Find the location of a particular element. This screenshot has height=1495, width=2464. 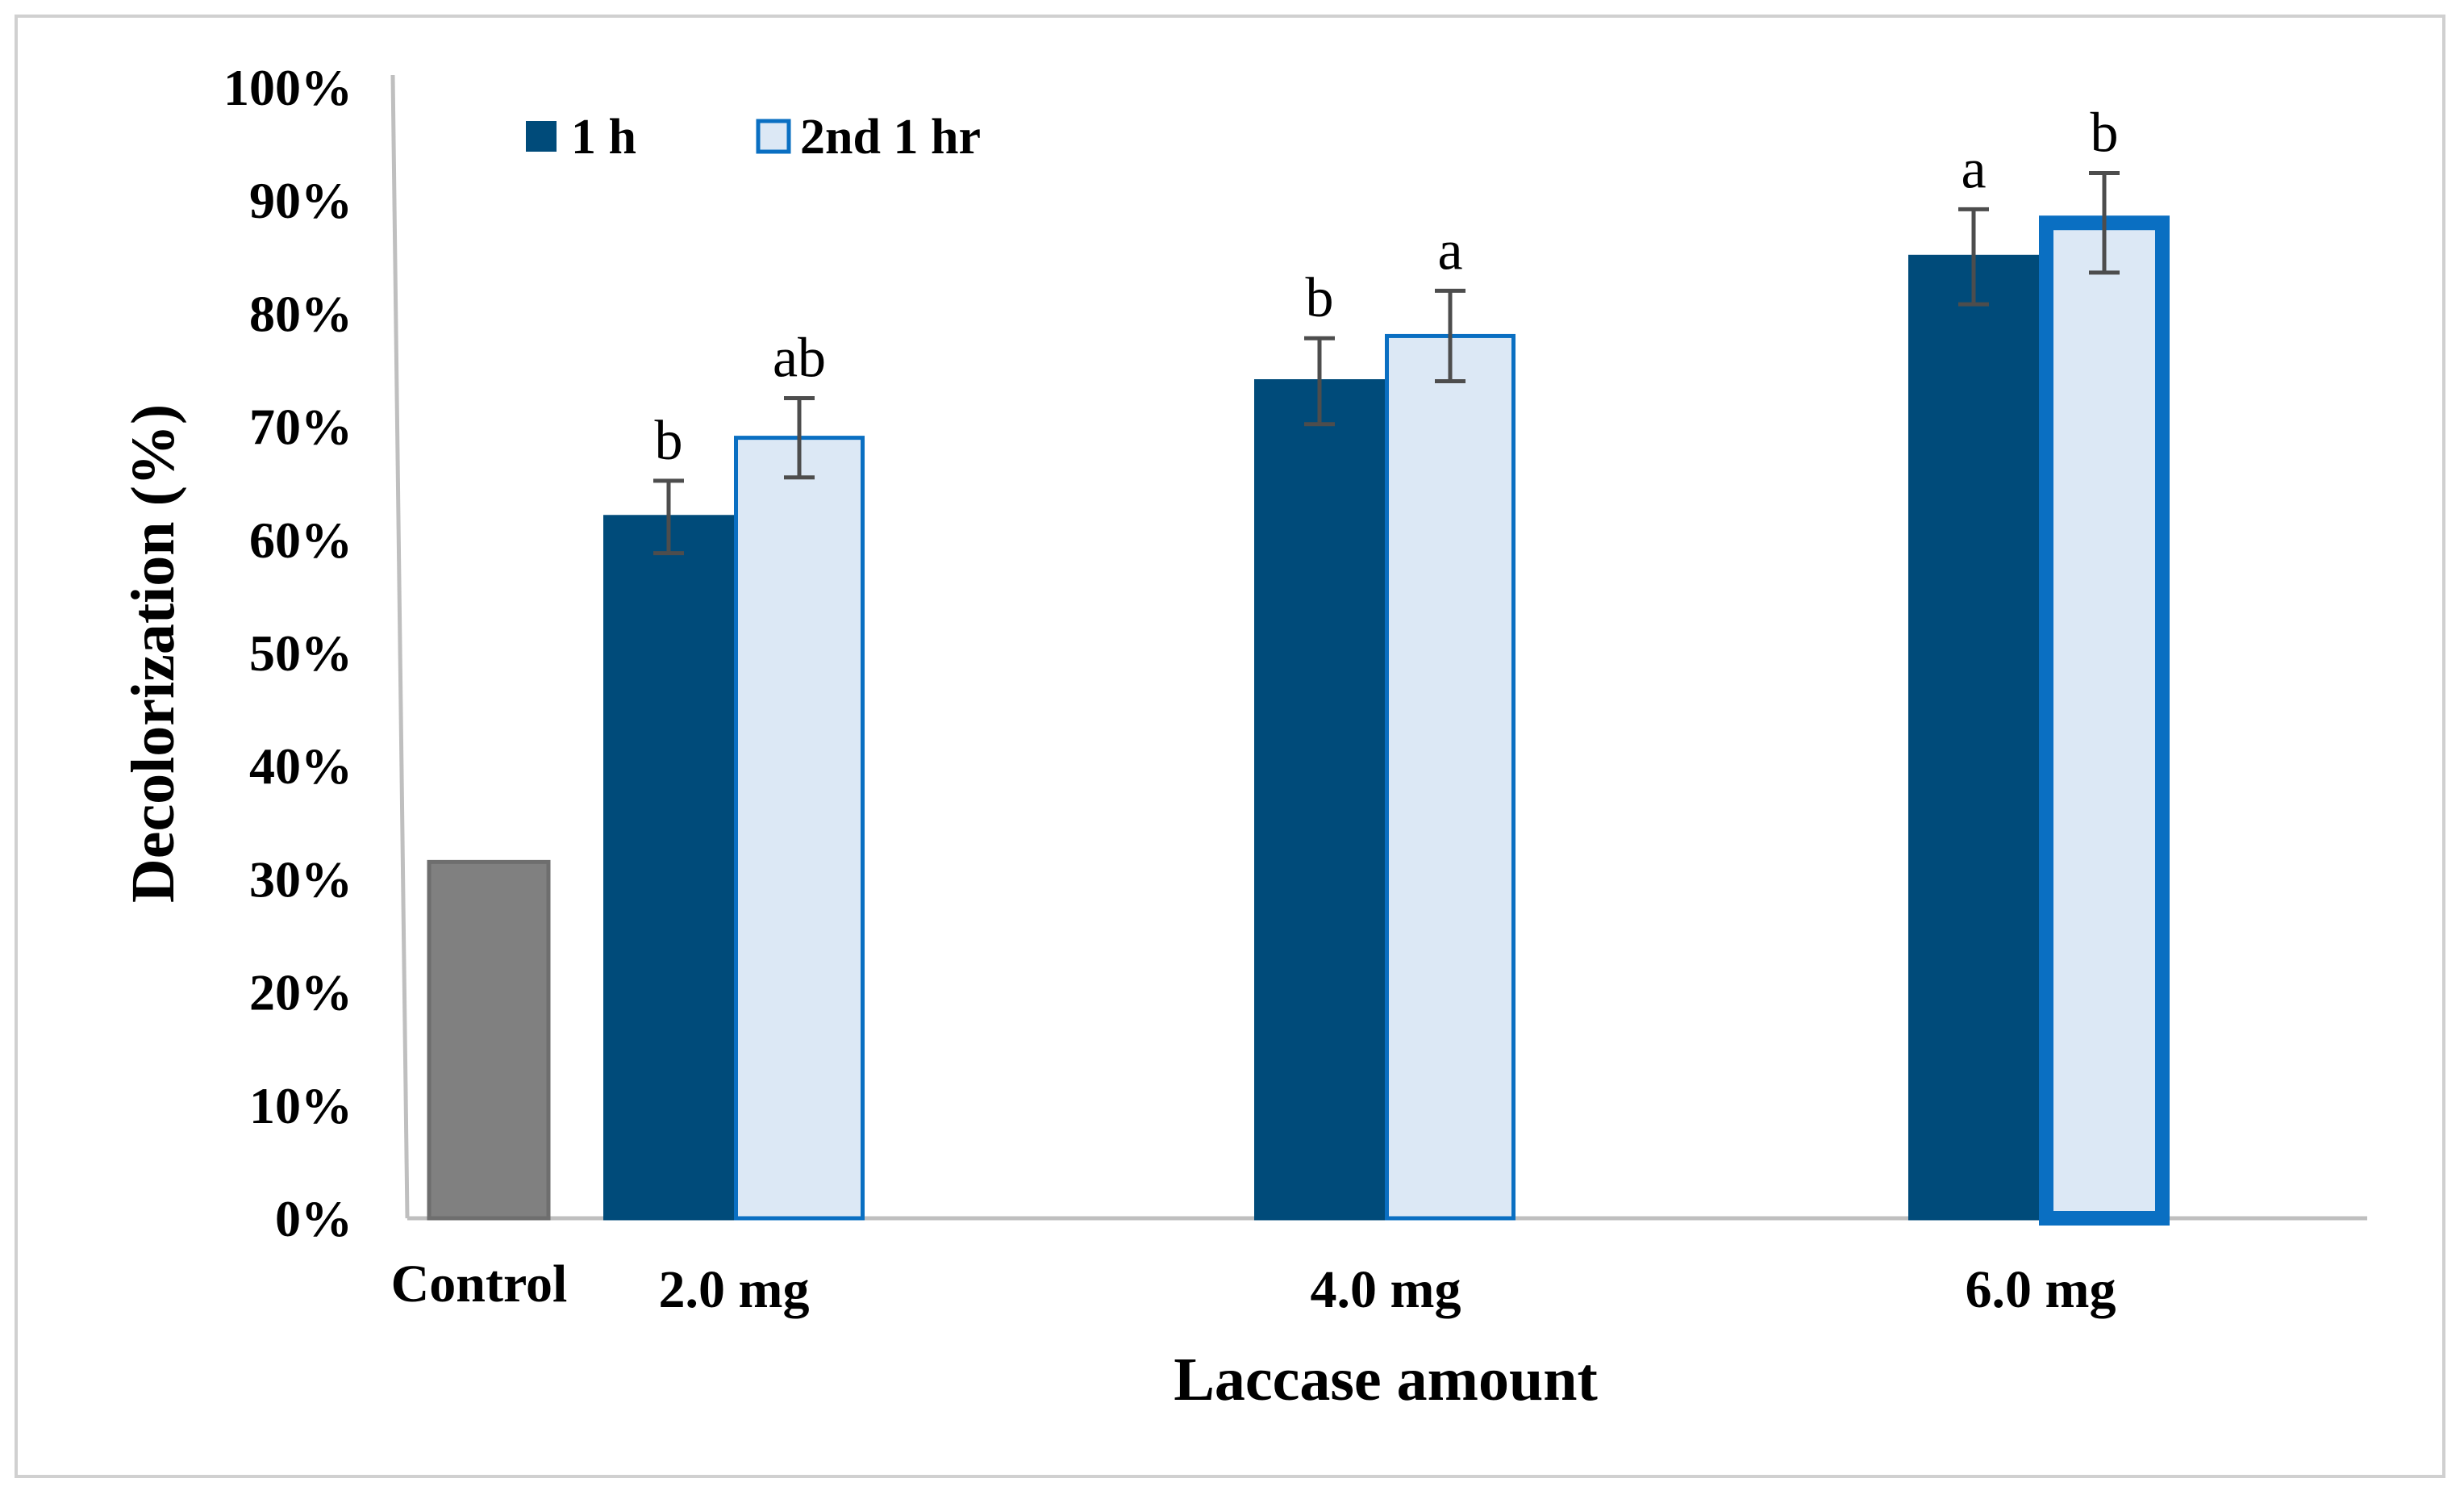

bar-1h-6-0mg is located at coordinates (1973, 737).